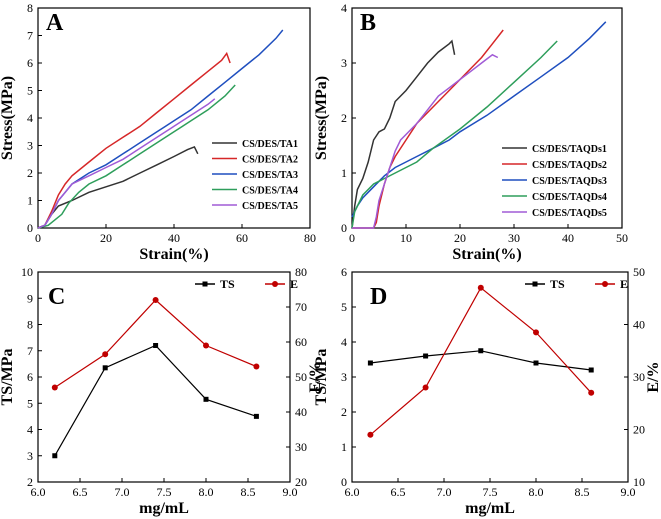  I want to click on x-tick-label: 7.0, so click(444, 492).